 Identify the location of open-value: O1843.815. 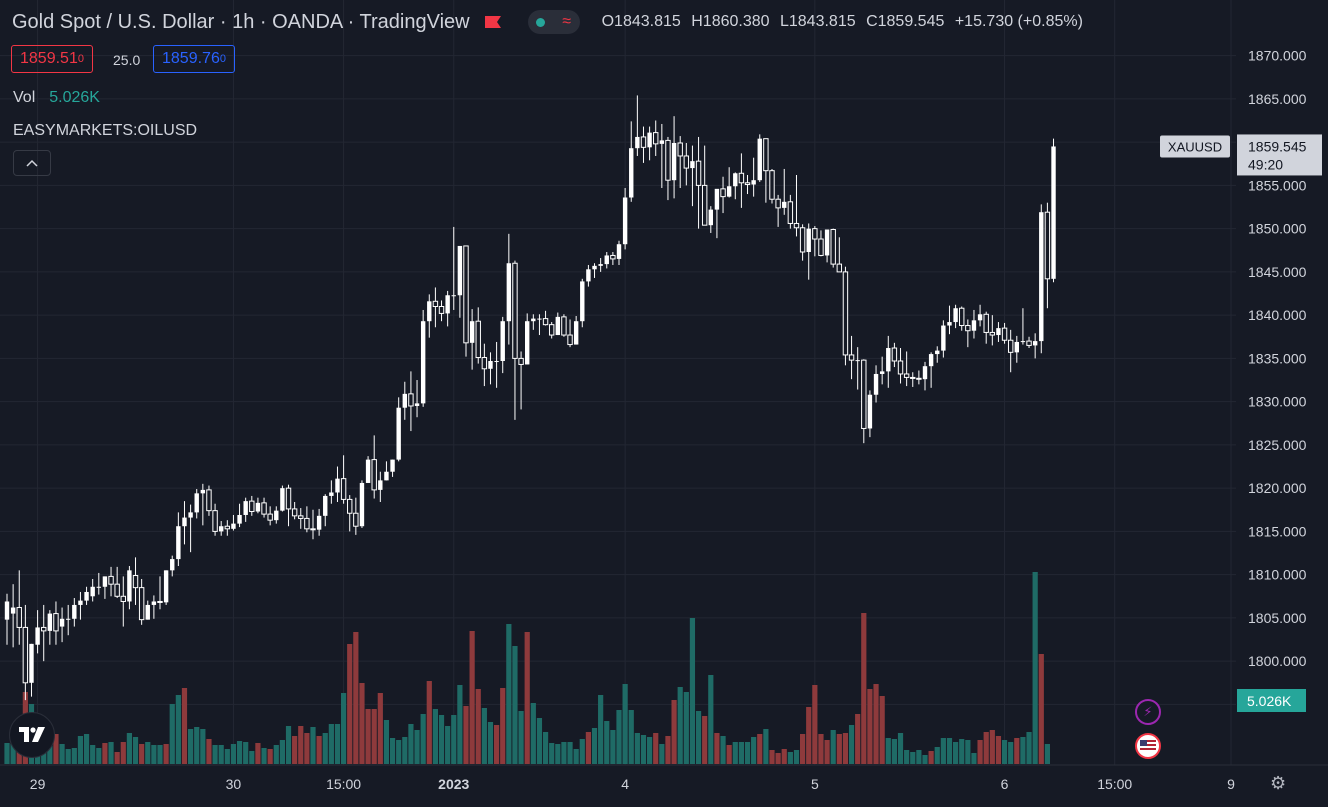
(641, 21).